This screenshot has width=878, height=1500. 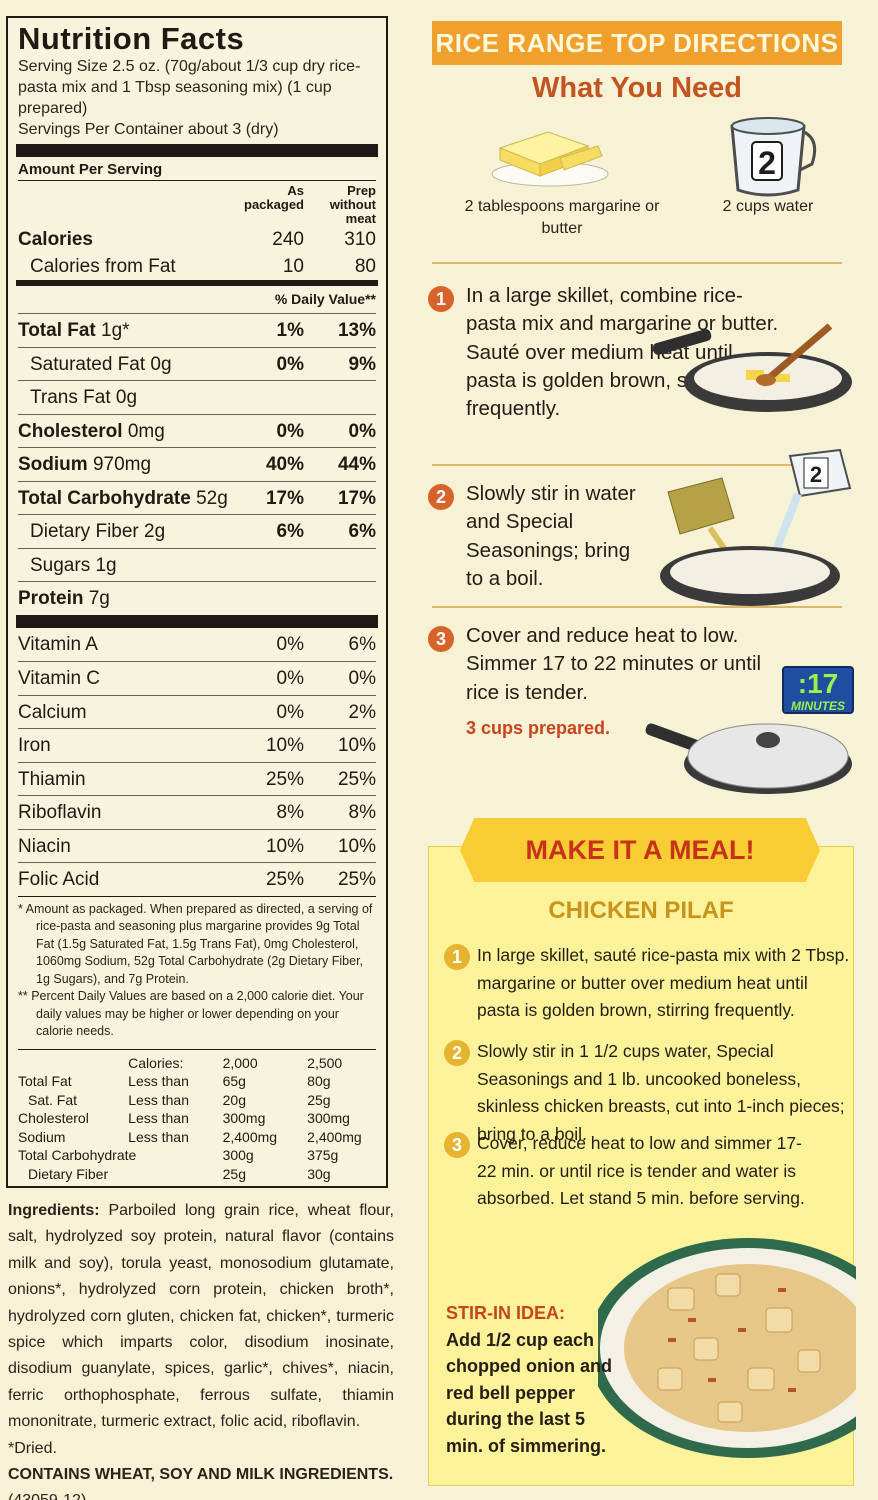 What do you see at coordinates (290, 812) in the screenshot?
I see `vitamin-v1: 8%` at bounding box center [290, 812].